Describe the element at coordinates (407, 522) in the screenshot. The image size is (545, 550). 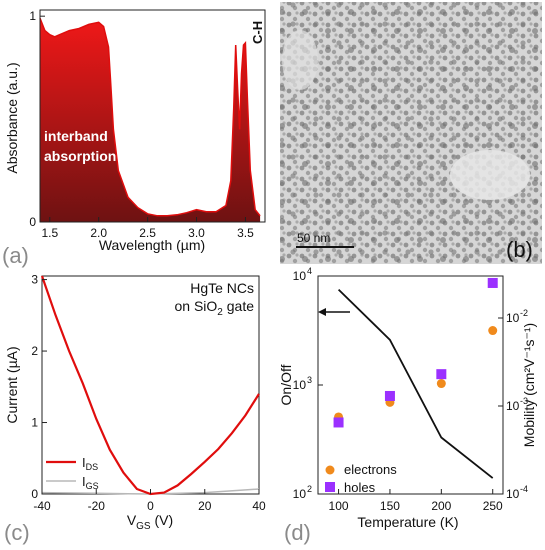
I see `x-axis-label-d: Temperature (K)` at that location.